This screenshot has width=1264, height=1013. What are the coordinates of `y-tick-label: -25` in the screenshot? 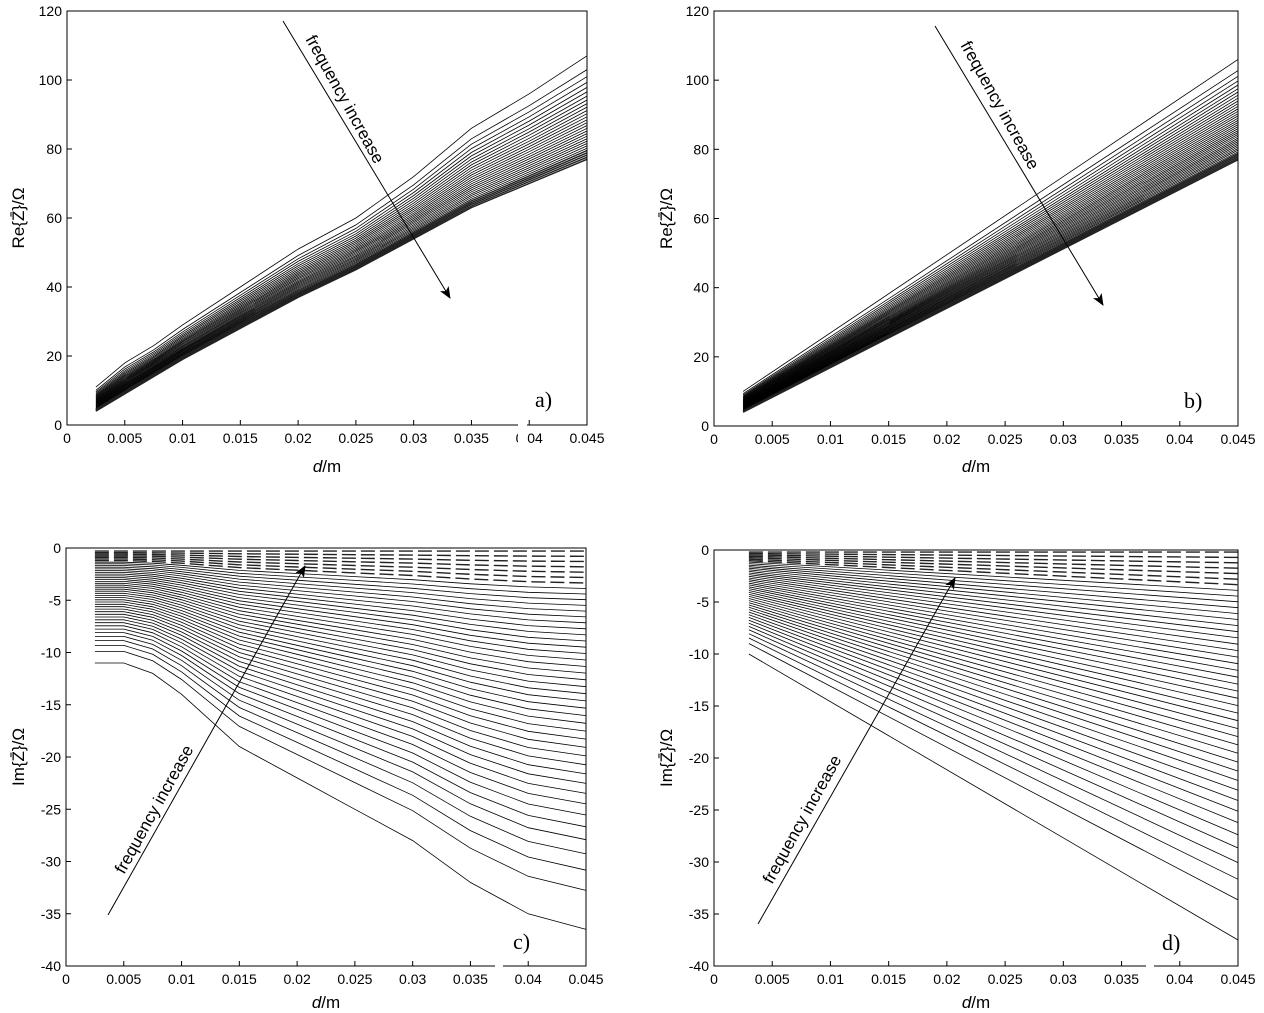 It's located at (699, 810).